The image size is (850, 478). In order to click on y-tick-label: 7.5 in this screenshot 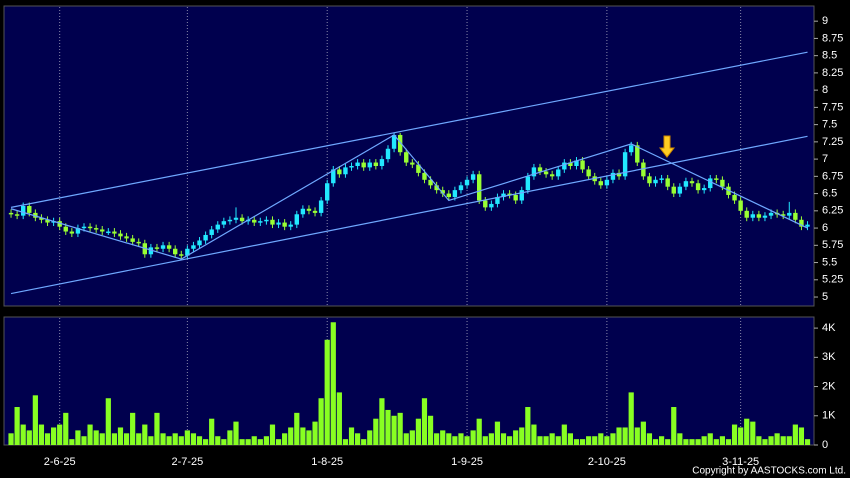, I will do `click(829, 125)`.